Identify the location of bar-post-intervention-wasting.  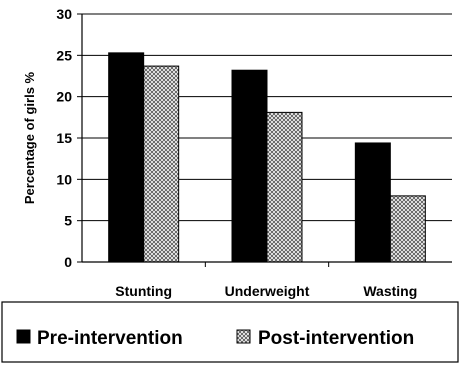
(407, 229).